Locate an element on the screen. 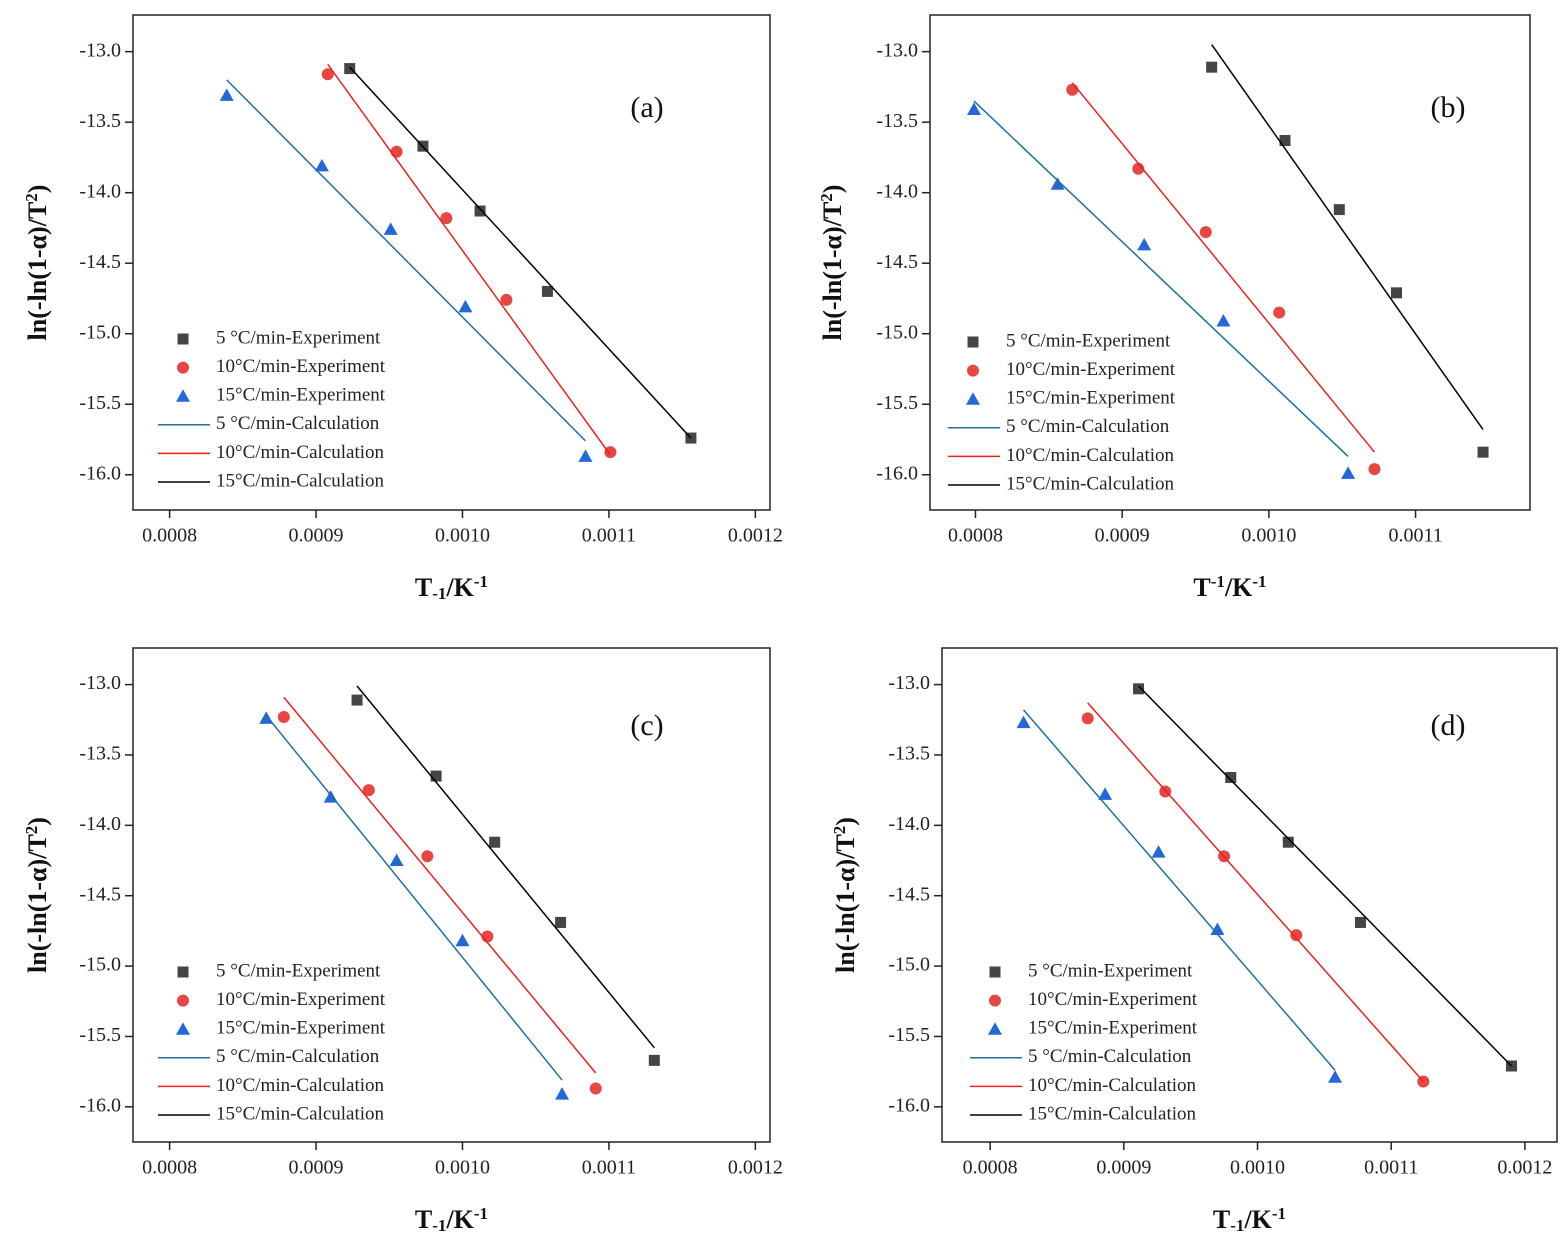 The image size is (1564, 1247). legend-label: 15°C/min-Experiment is located at coordinates (1113, 1028).